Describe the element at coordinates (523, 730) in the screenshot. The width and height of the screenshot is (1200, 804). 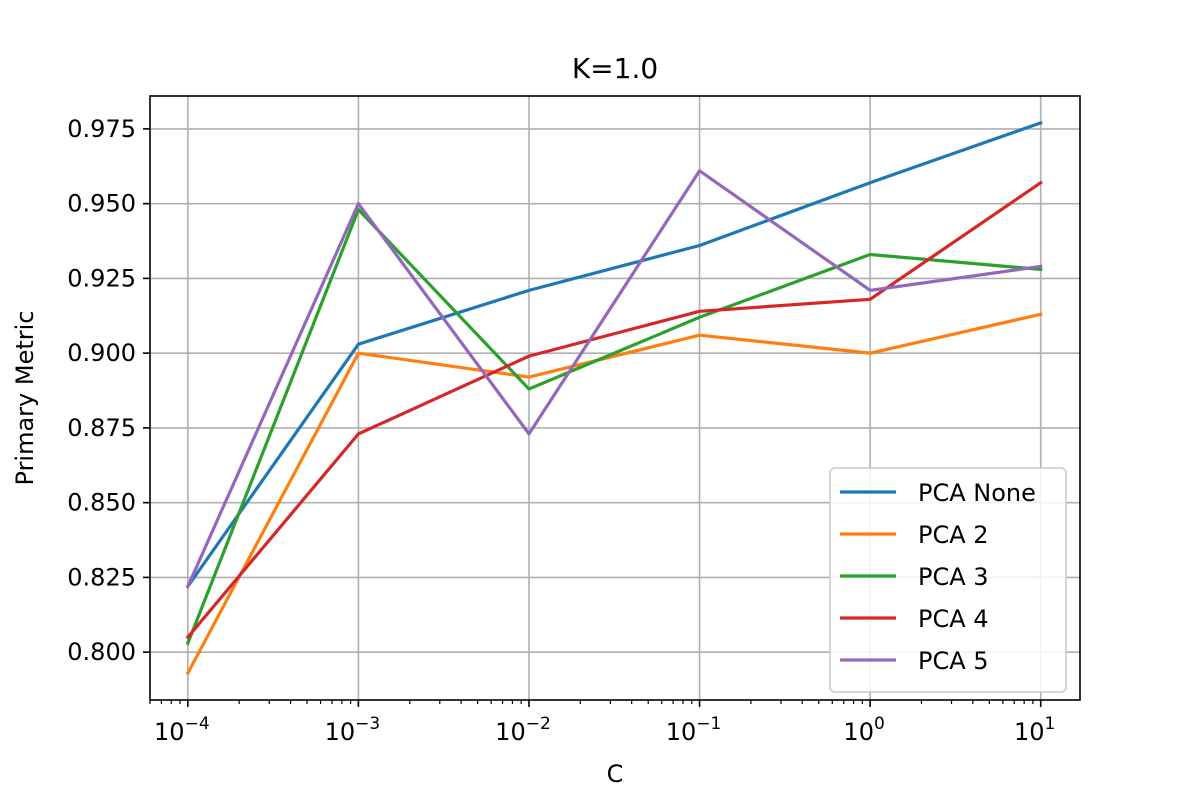
I see `x-tick-label: 10⁻²` at that location.